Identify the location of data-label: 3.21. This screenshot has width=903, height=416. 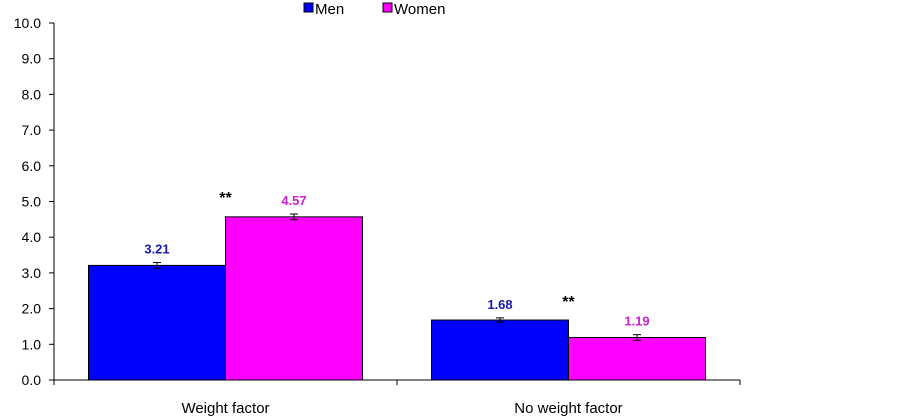
(156, 249).